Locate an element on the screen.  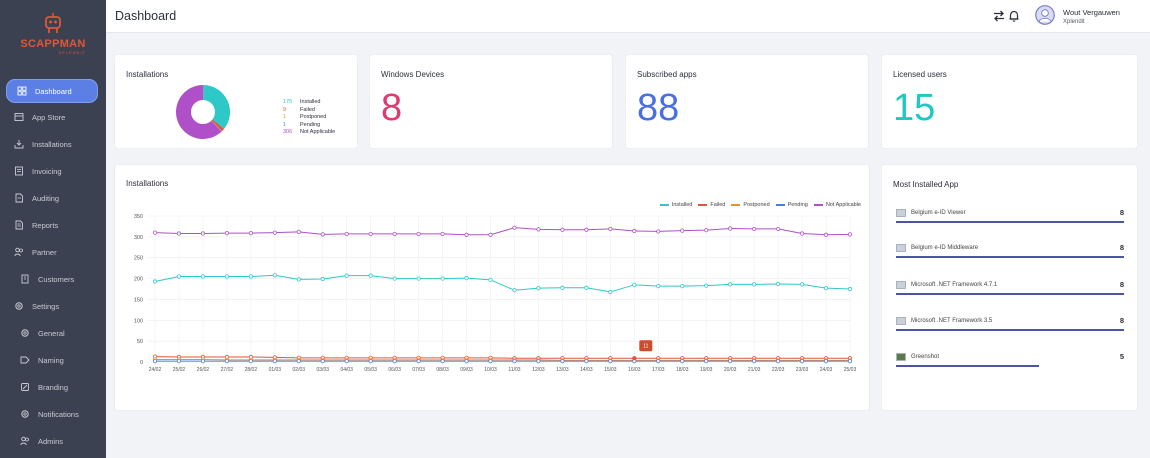
x-tick-label: 01/03 is located at coordinates (275, 370).